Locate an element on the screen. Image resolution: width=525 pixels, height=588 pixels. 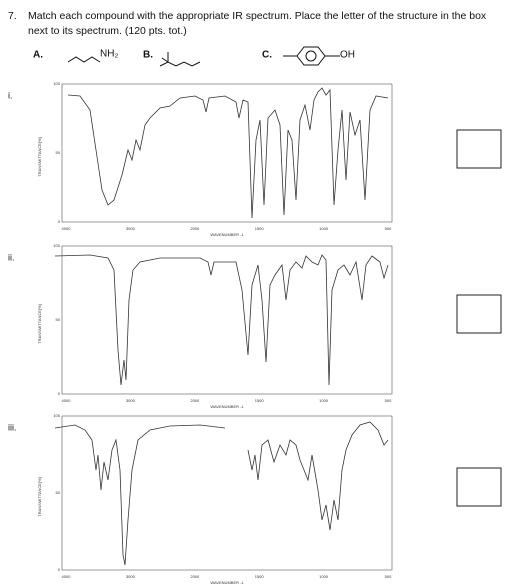
structure-group: OH is located at coordinates (347, 55).